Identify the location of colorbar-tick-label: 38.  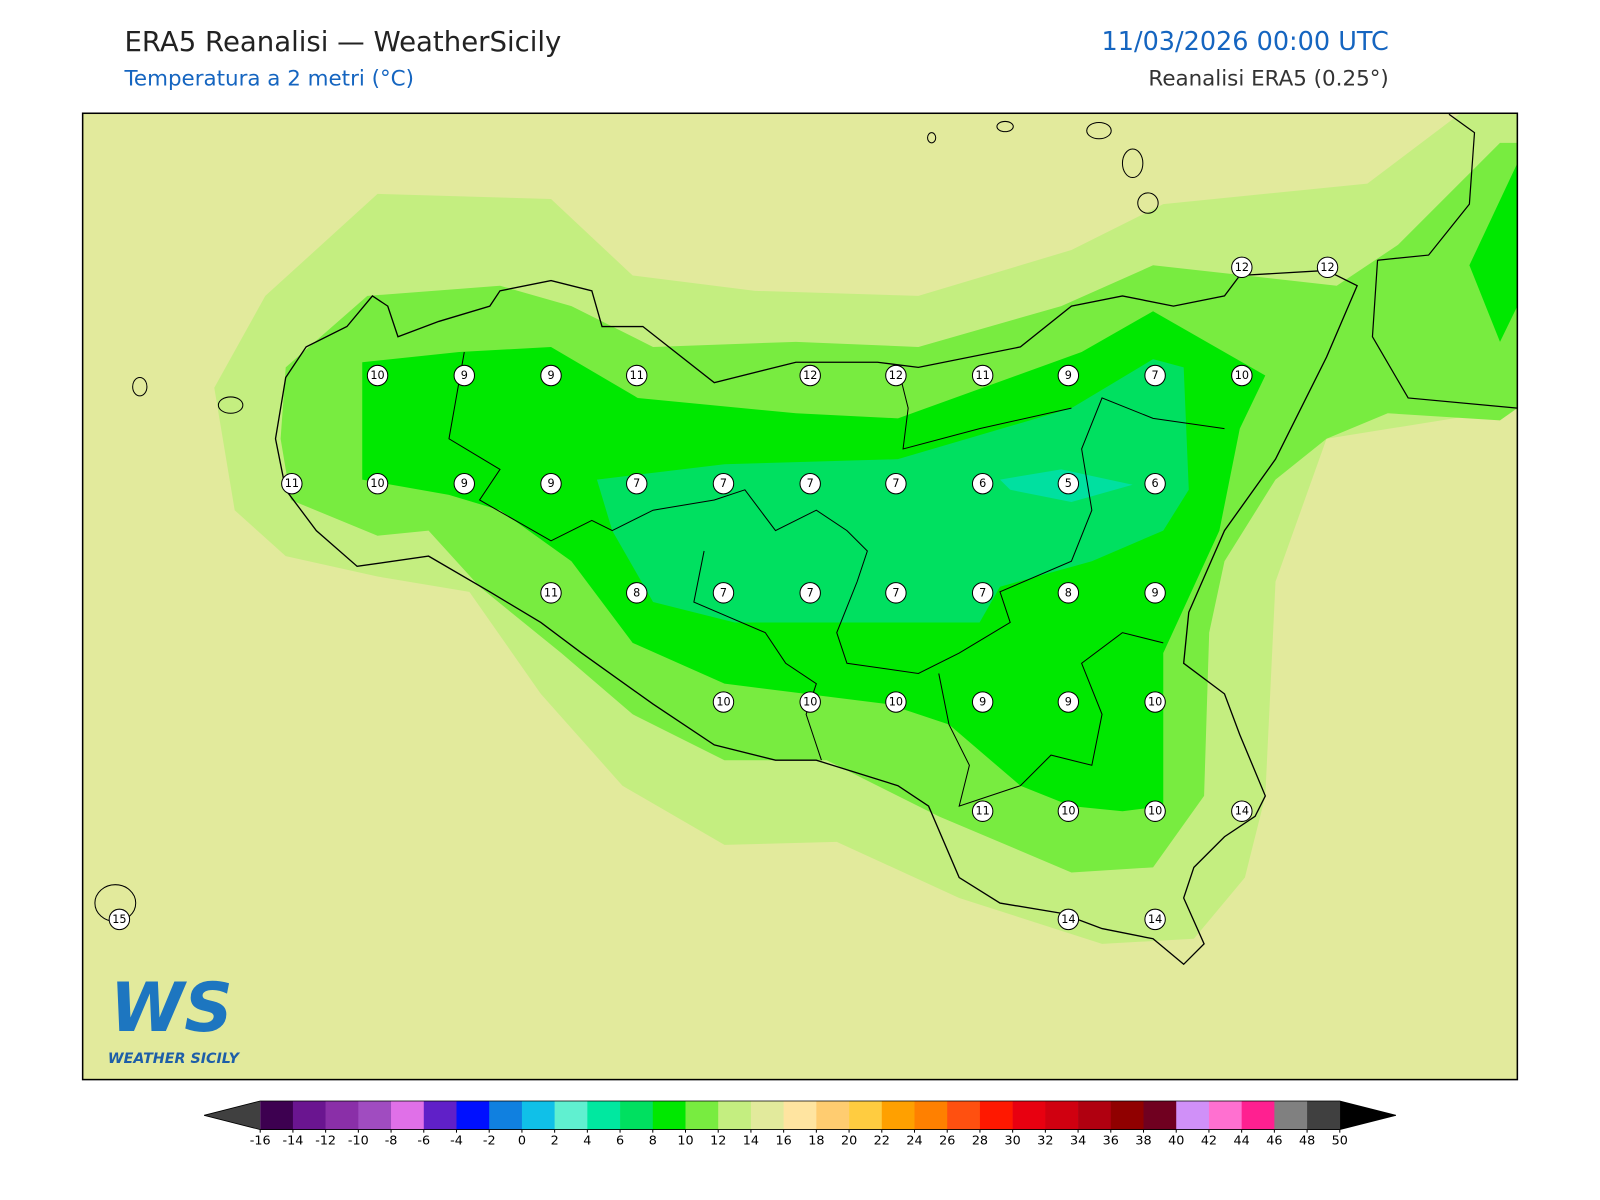
(1143, 1140).